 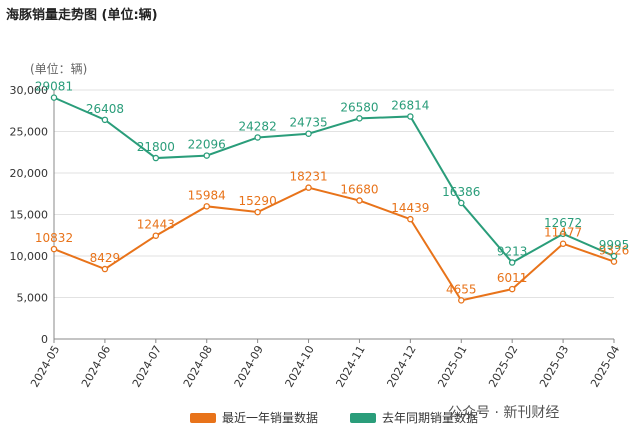 What do you see at coordinates (29, 215) in the screenshot?
I see `y-tick-label: 15,000` at bounding box center [29, 215].